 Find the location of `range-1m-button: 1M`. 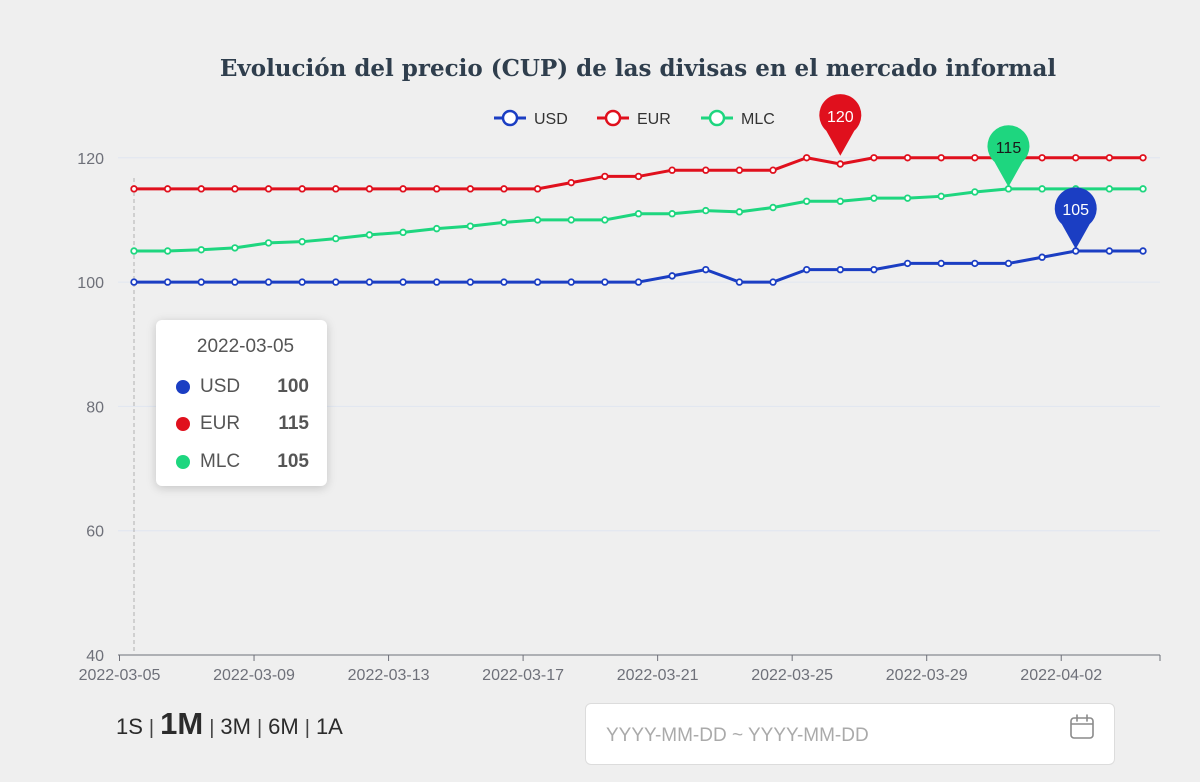

range-1m-button: 1M is located at coordinates (182, 723).